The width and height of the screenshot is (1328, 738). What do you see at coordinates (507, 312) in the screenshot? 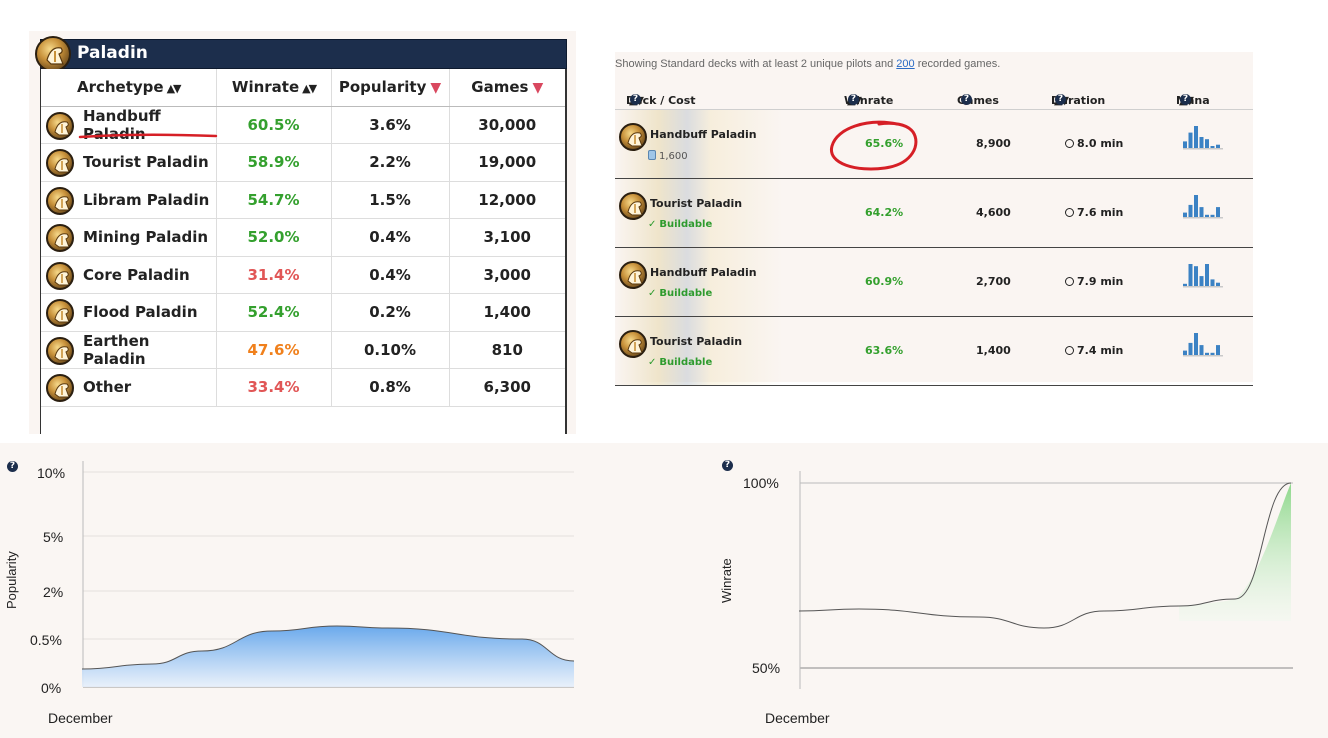
I see `archetype-games: 1,400` at bounding box center [507, 312].